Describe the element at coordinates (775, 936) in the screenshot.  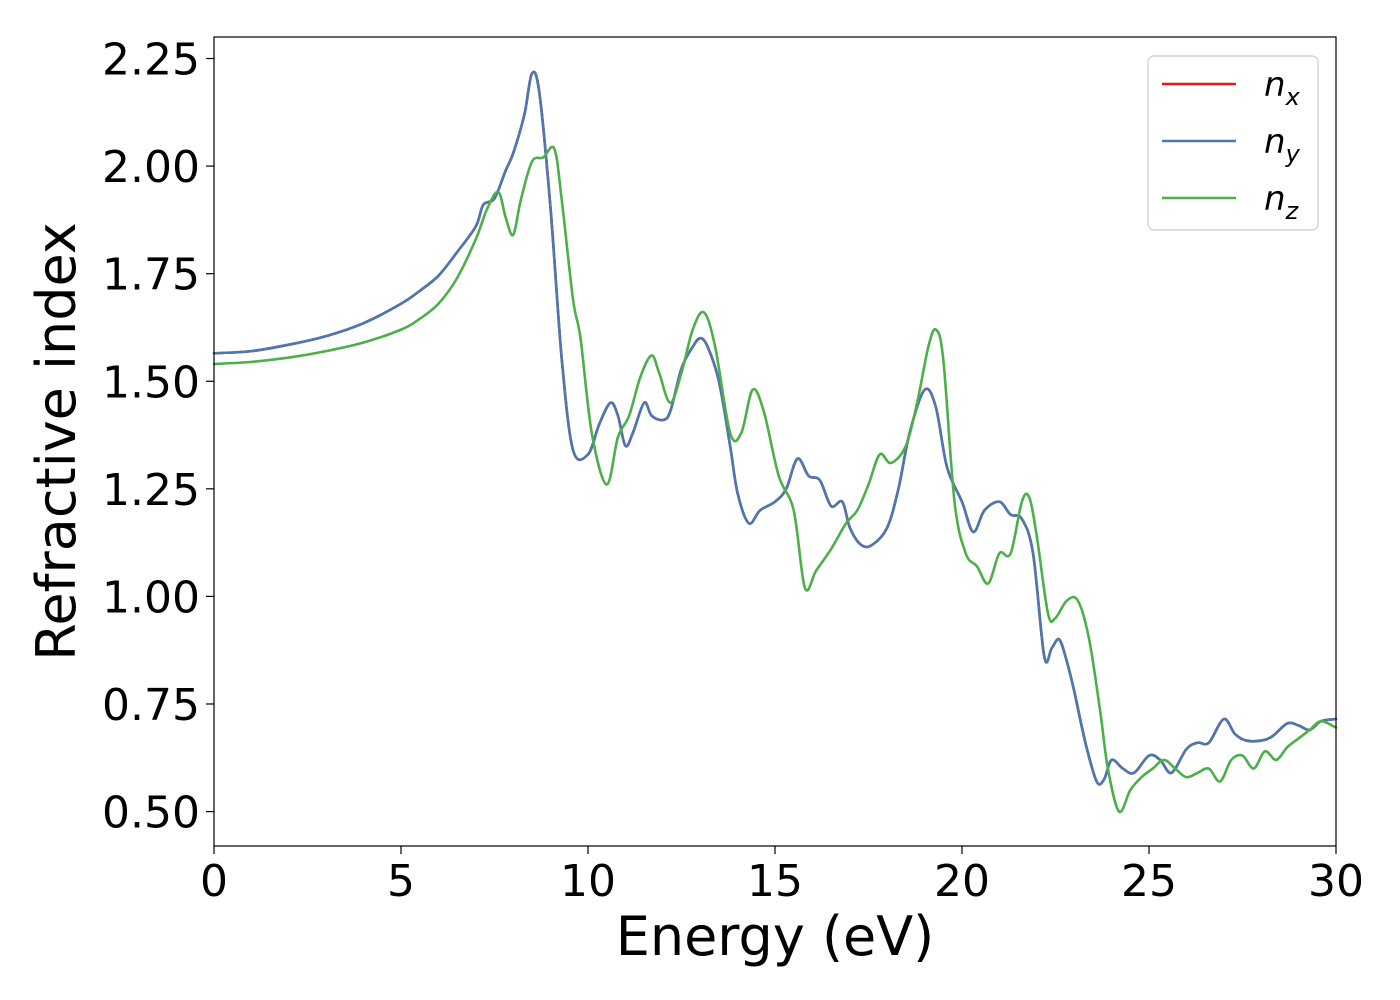
I see `x-axis-title: Energy (eV)` at that location.